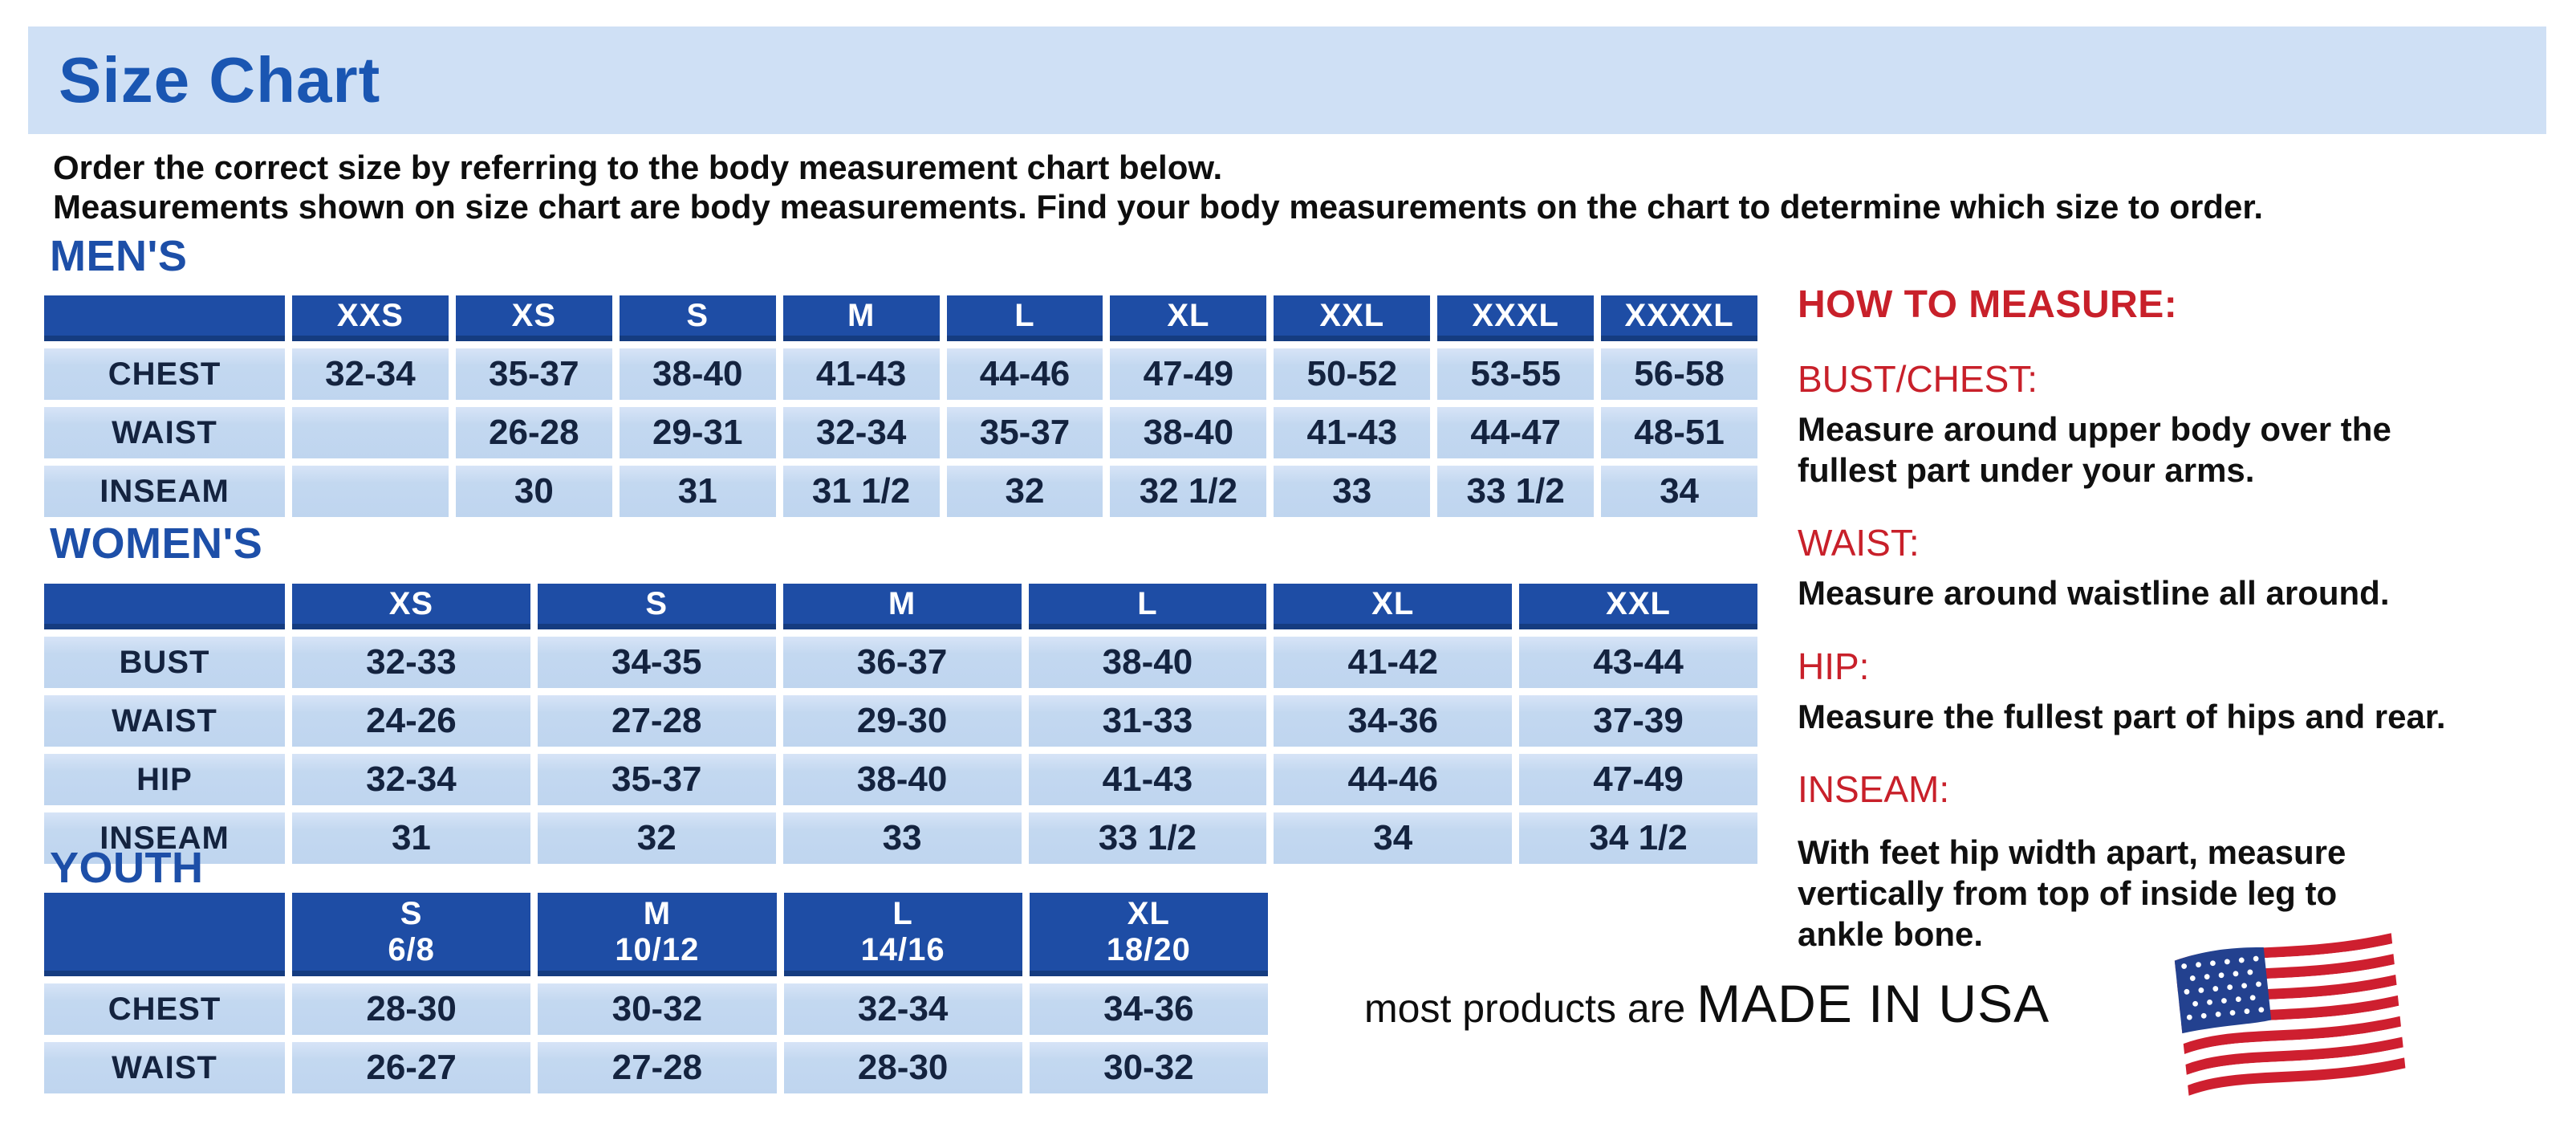 This screenshot has width=2576, height=1132. I want to click on size-header-cell: L 14/16, so click(902, 934).